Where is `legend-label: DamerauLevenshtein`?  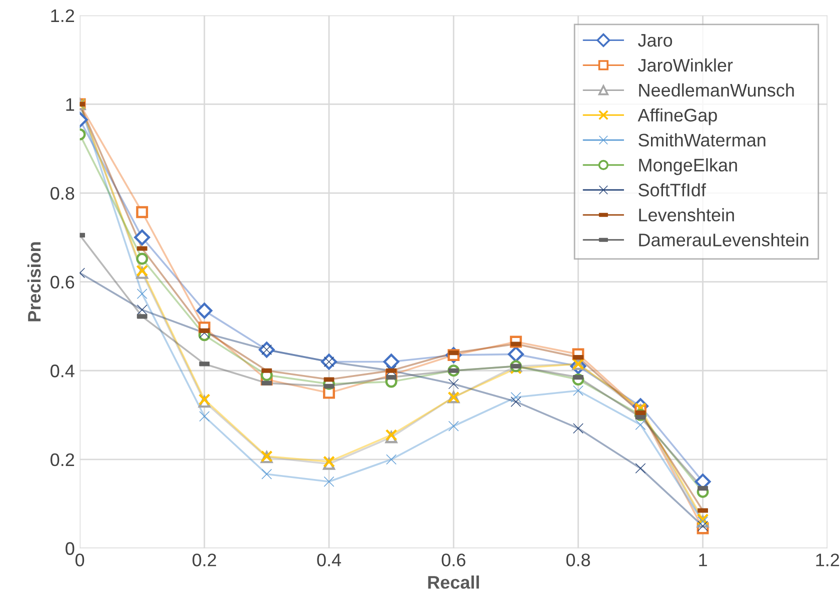
legend-label: DamerauLevenshtein is located at coordinates (723, 239).